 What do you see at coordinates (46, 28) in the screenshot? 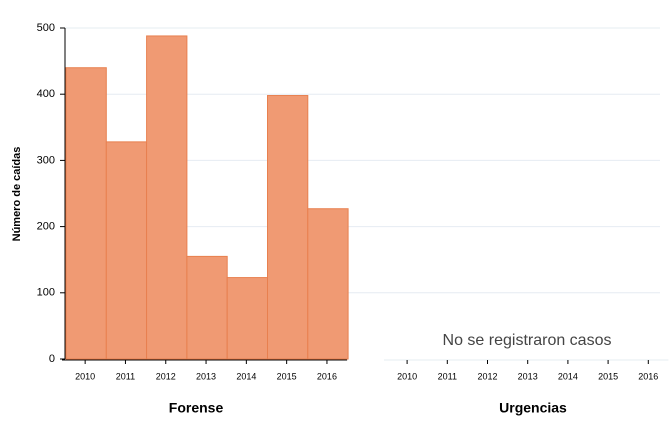
I see `y-tick-label: 500` at bounding box center [46, 28].